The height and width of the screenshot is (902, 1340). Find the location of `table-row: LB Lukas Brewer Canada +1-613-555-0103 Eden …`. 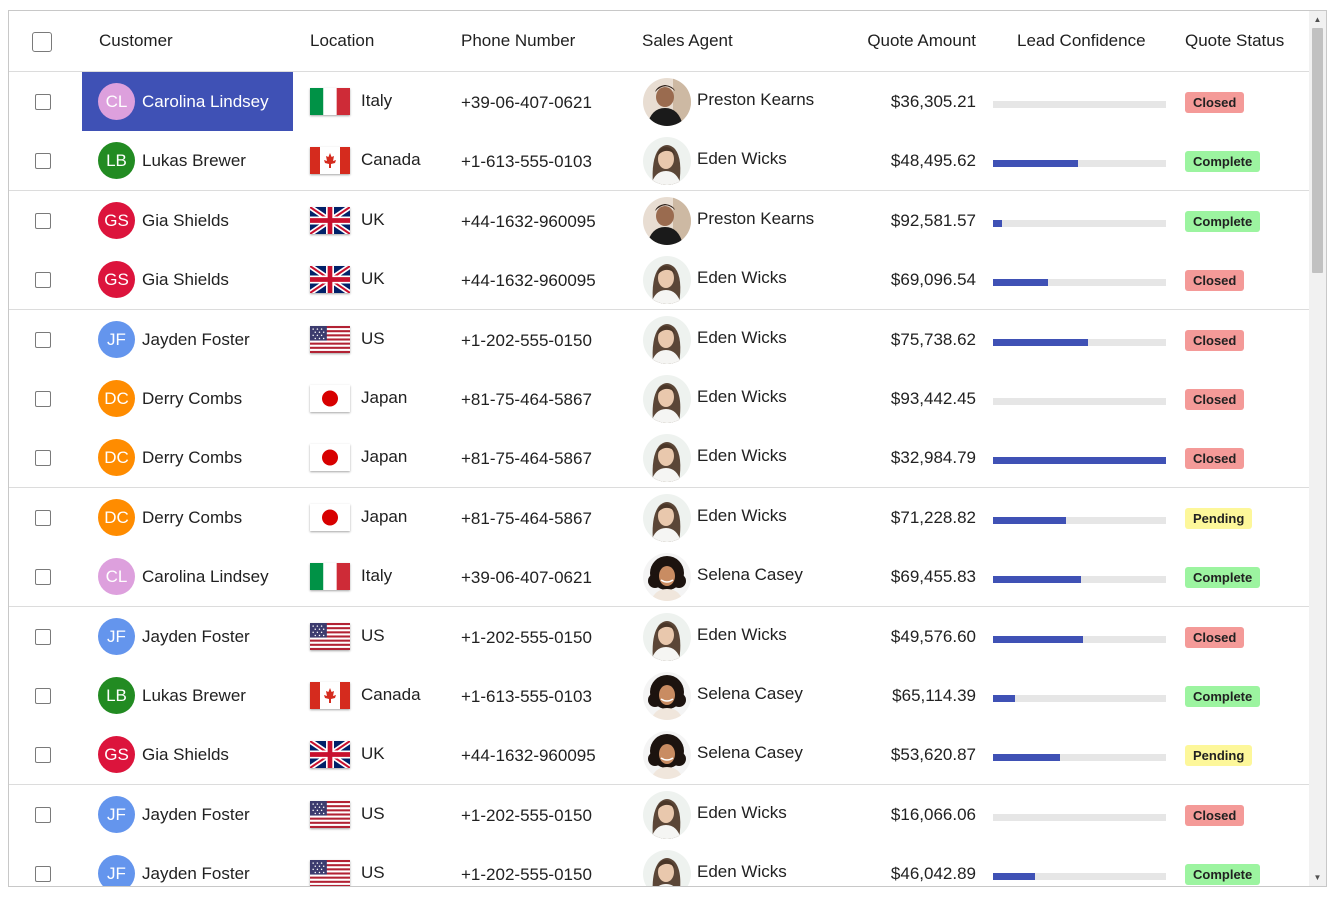

table-row: LB Lukas Brewer Canada +1-613-555-0103 Eden … is located at coordinates (659, 161).